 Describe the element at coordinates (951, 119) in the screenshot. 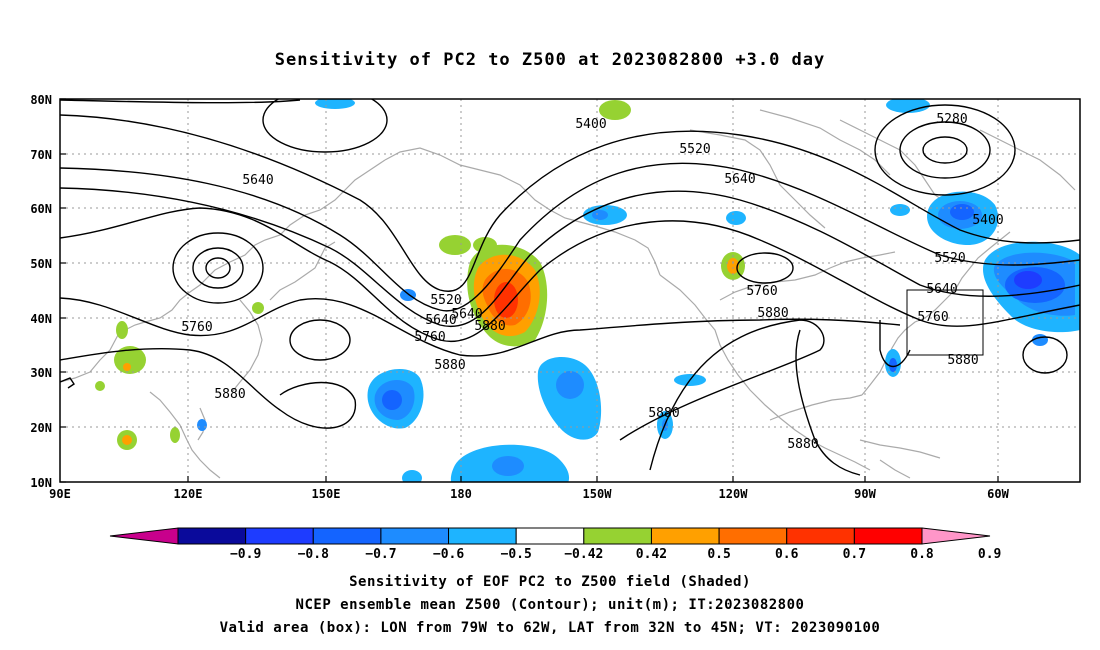

I see `contour-label: 5280` at that location.